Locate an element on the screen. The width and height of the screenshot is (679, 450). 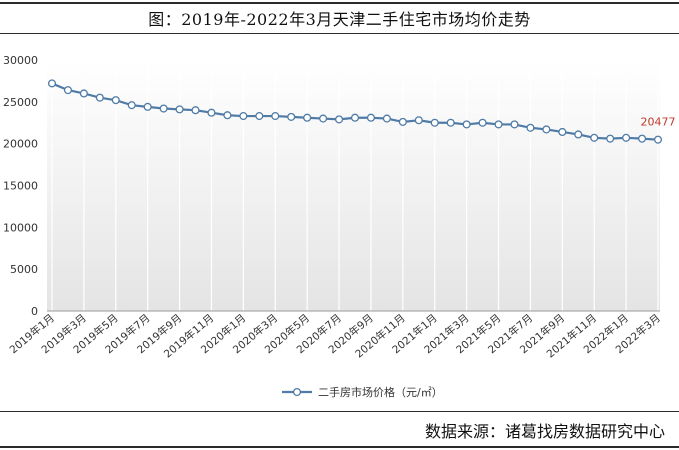
top-rule is located at coordinates (339, 3).